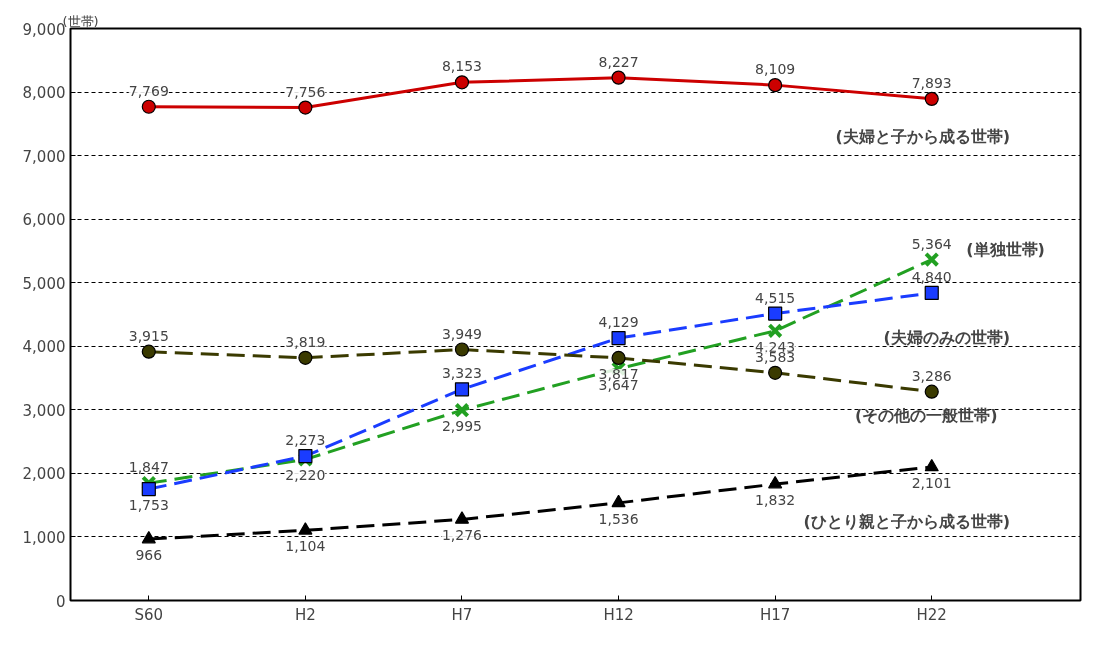 The image size is (1094, 646). I want to click on series-label: (ひとり親と子から成る世帯), so click(907, 522).